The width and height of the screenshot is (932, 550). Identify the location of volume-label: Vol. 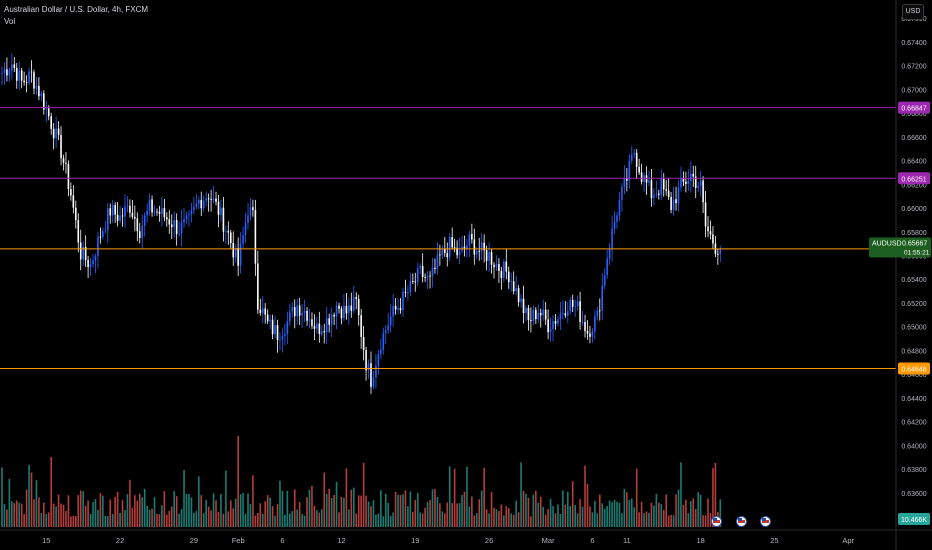
(10, 21).